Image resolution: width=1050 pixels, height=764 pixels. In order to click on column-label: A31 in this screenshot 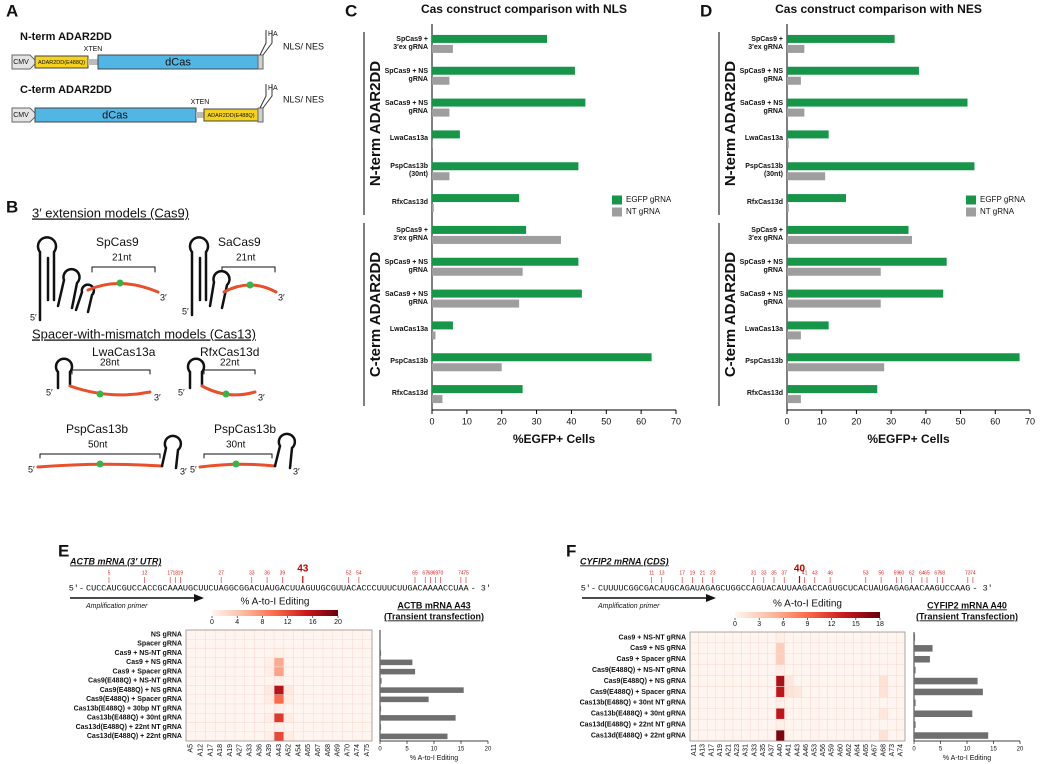, I will do `click(746, 750)`.